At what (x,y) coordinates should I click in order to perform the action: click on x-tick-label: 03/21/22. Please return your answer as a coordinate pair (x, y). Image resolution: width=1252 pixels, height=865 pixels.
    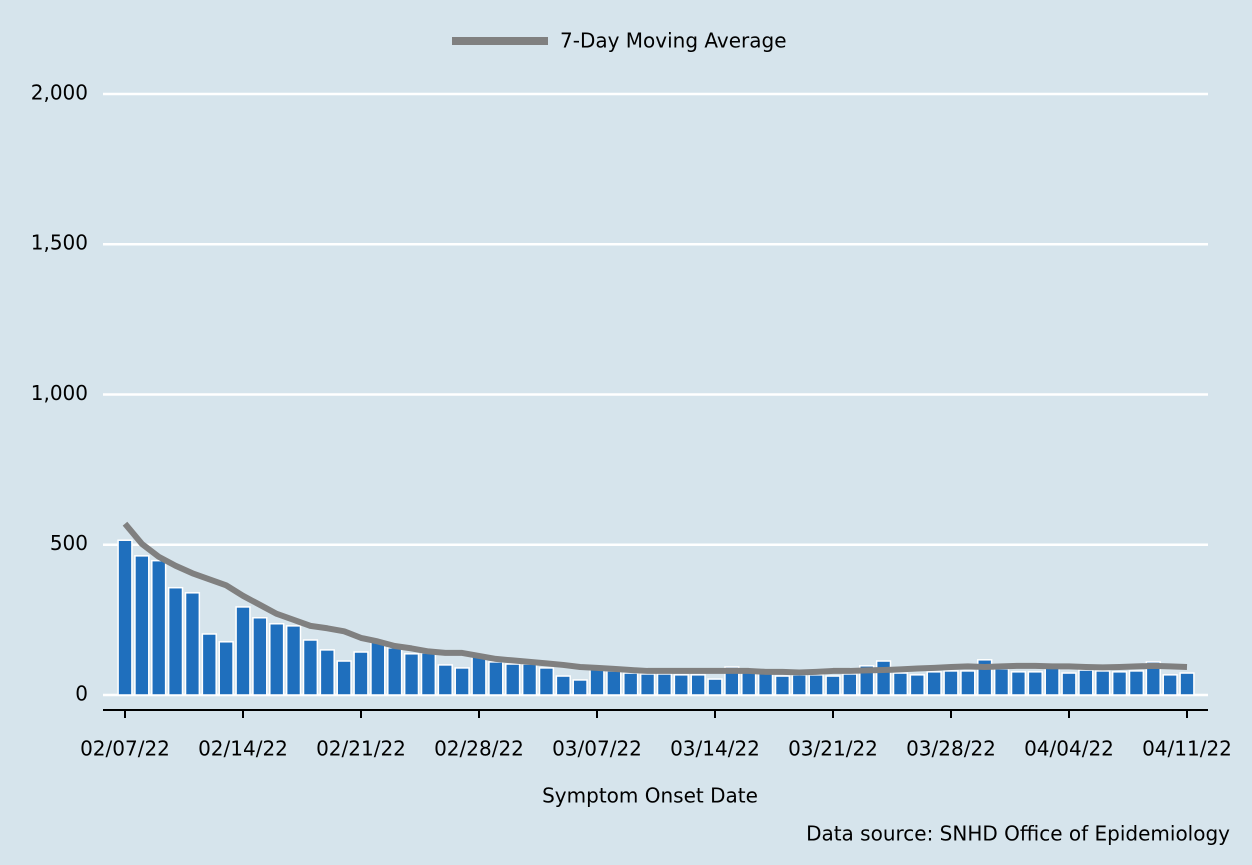
    Looking at the image, I should click on (833, 749).